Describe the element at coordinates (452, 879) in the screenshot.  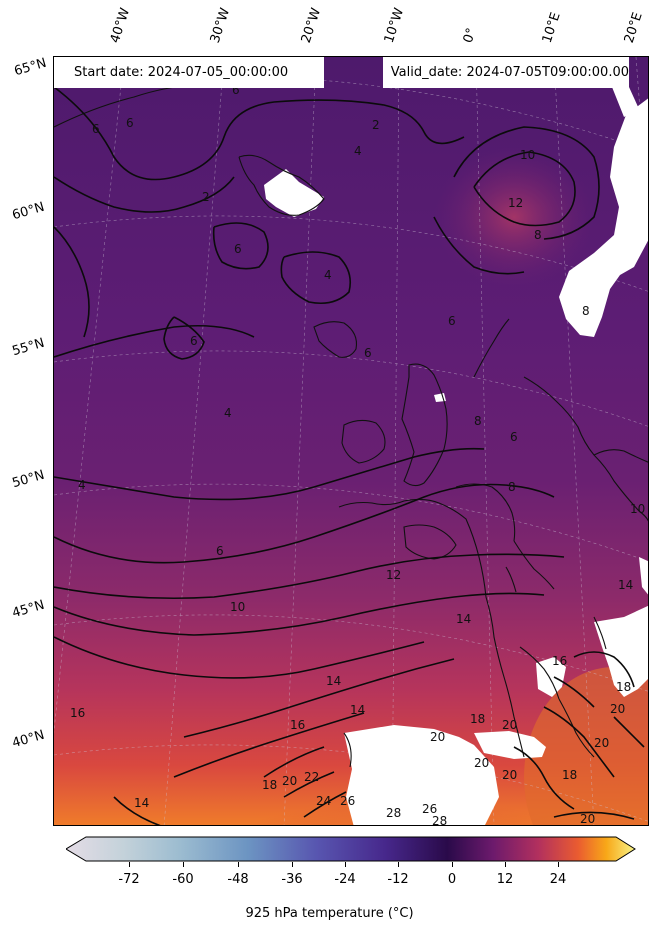
I see `cbar-tick-label: 0` at that location.